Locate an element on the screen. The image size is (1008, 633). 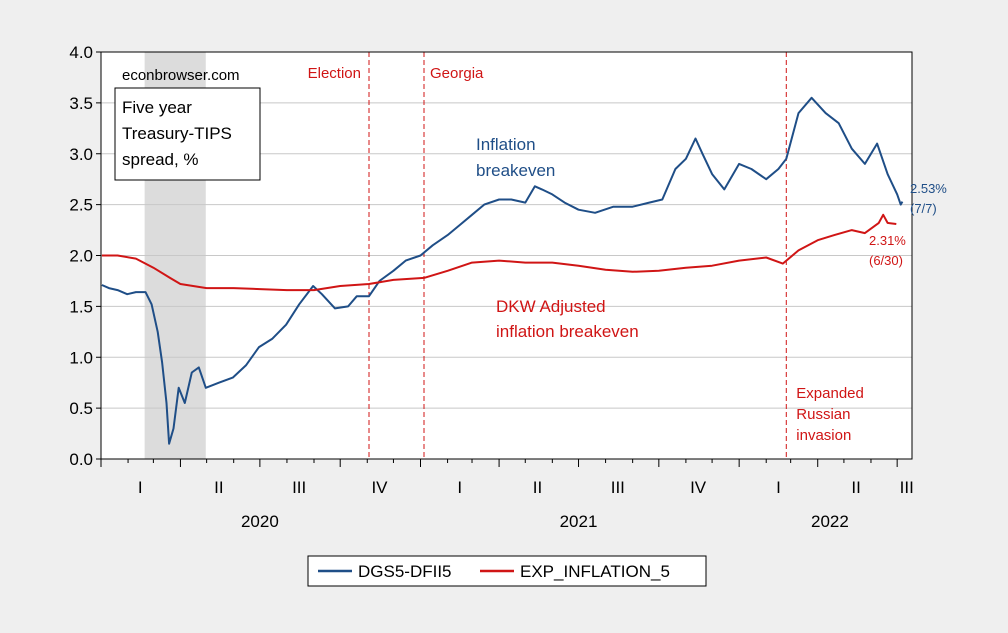
legend: DGS5-DFII5 EXP_INFLATION_5 is located at coordinates (507, 571).